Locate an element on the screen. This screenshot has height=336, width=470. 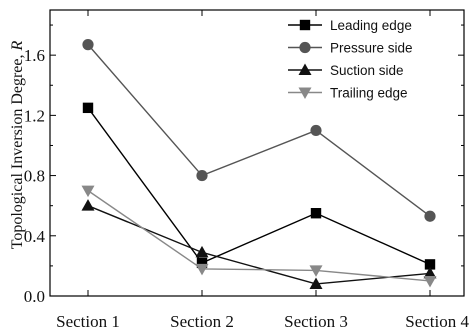
x-tick-label: Section 2 is located at coordinates (202, 321).